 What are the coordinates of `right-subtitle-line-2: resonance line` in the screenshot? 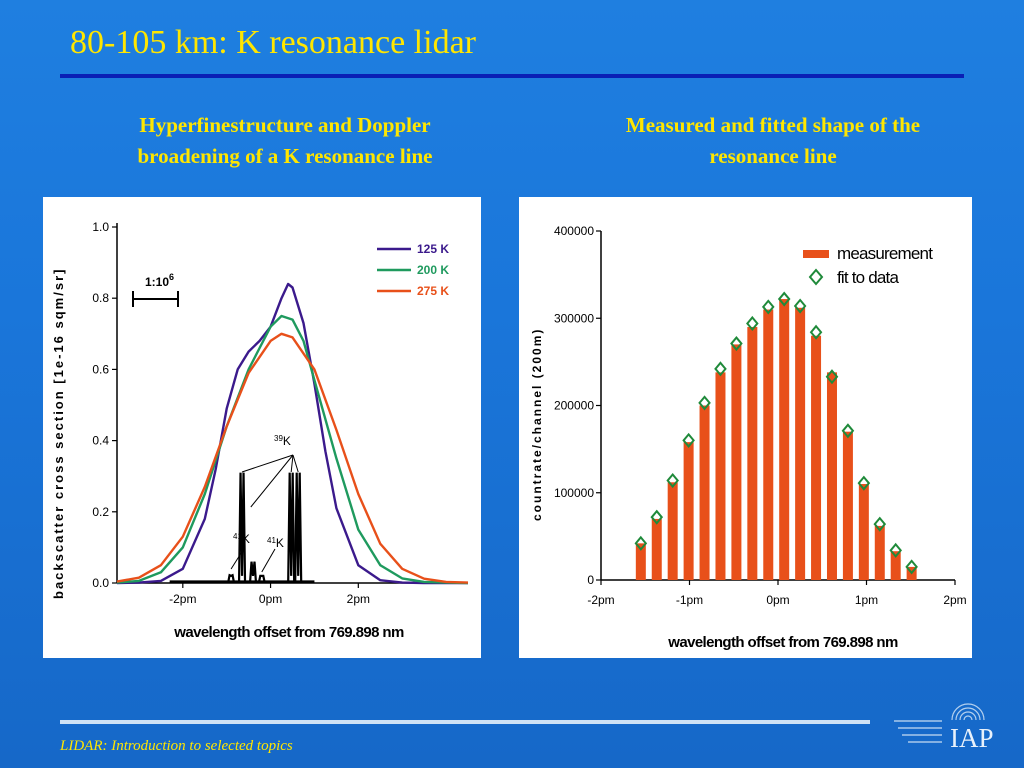 It's located at (773, 156).